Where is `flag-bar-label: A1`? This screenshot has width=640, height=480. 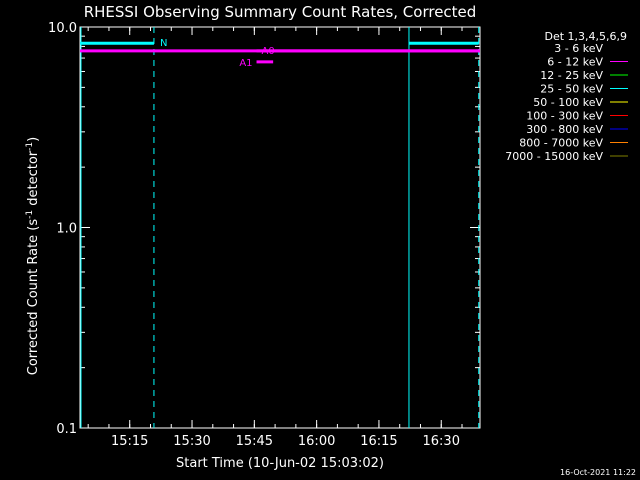
flag-bar-label: A1 is located at coordinates (245, 63).